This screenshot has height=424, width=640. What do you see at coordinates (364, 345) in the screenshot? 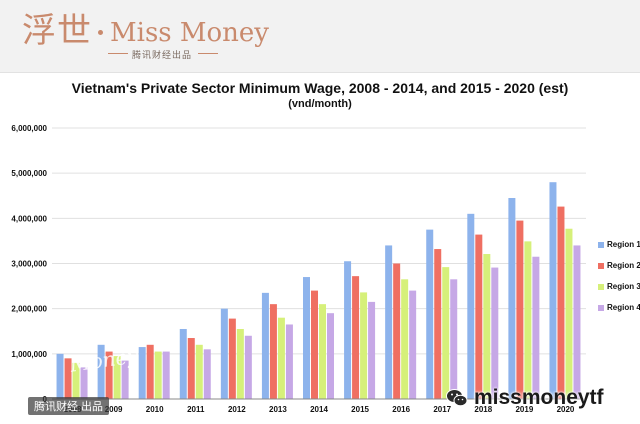
I see `bar-region-3-2015` at bounding box center [364, 345].